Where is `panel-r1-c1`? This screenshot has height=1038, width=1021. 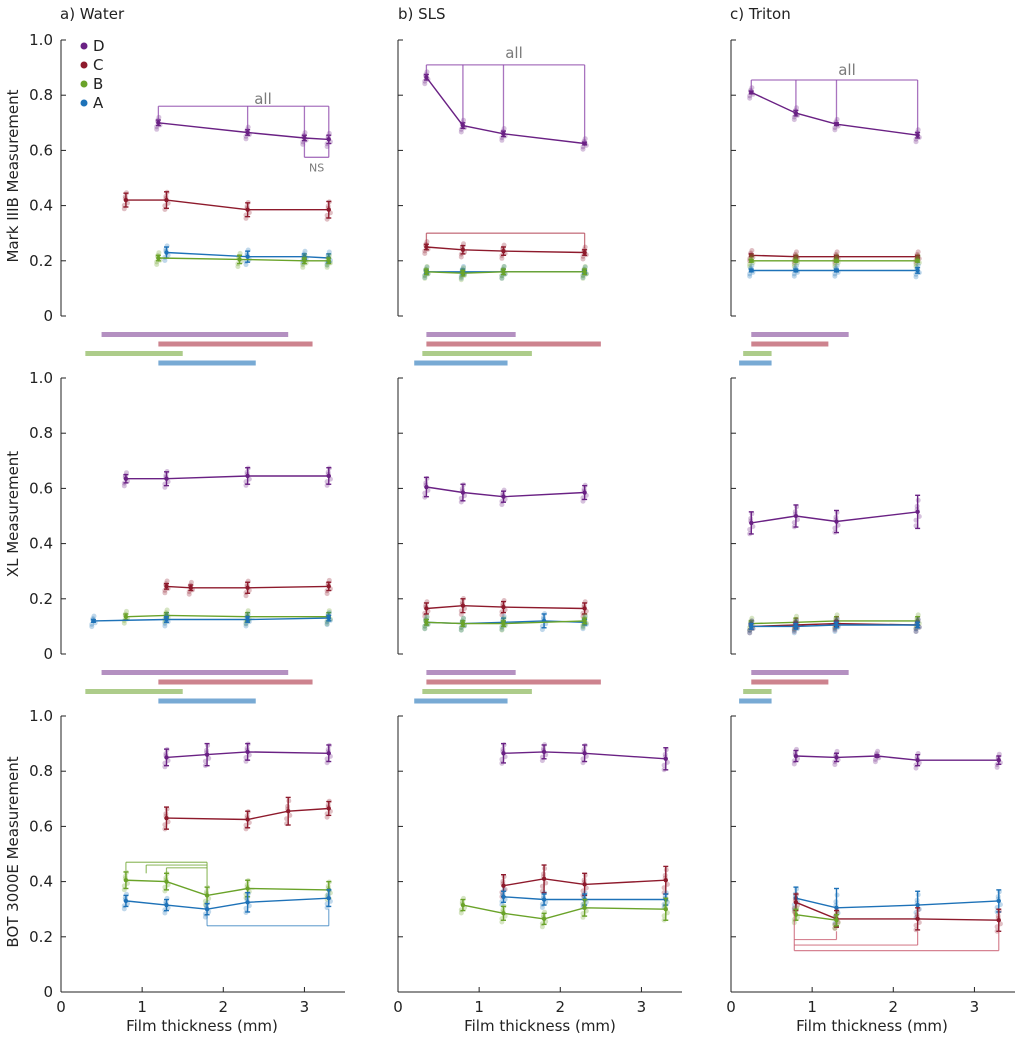 panel-r1-c1 is located at coordinates (400, 516).